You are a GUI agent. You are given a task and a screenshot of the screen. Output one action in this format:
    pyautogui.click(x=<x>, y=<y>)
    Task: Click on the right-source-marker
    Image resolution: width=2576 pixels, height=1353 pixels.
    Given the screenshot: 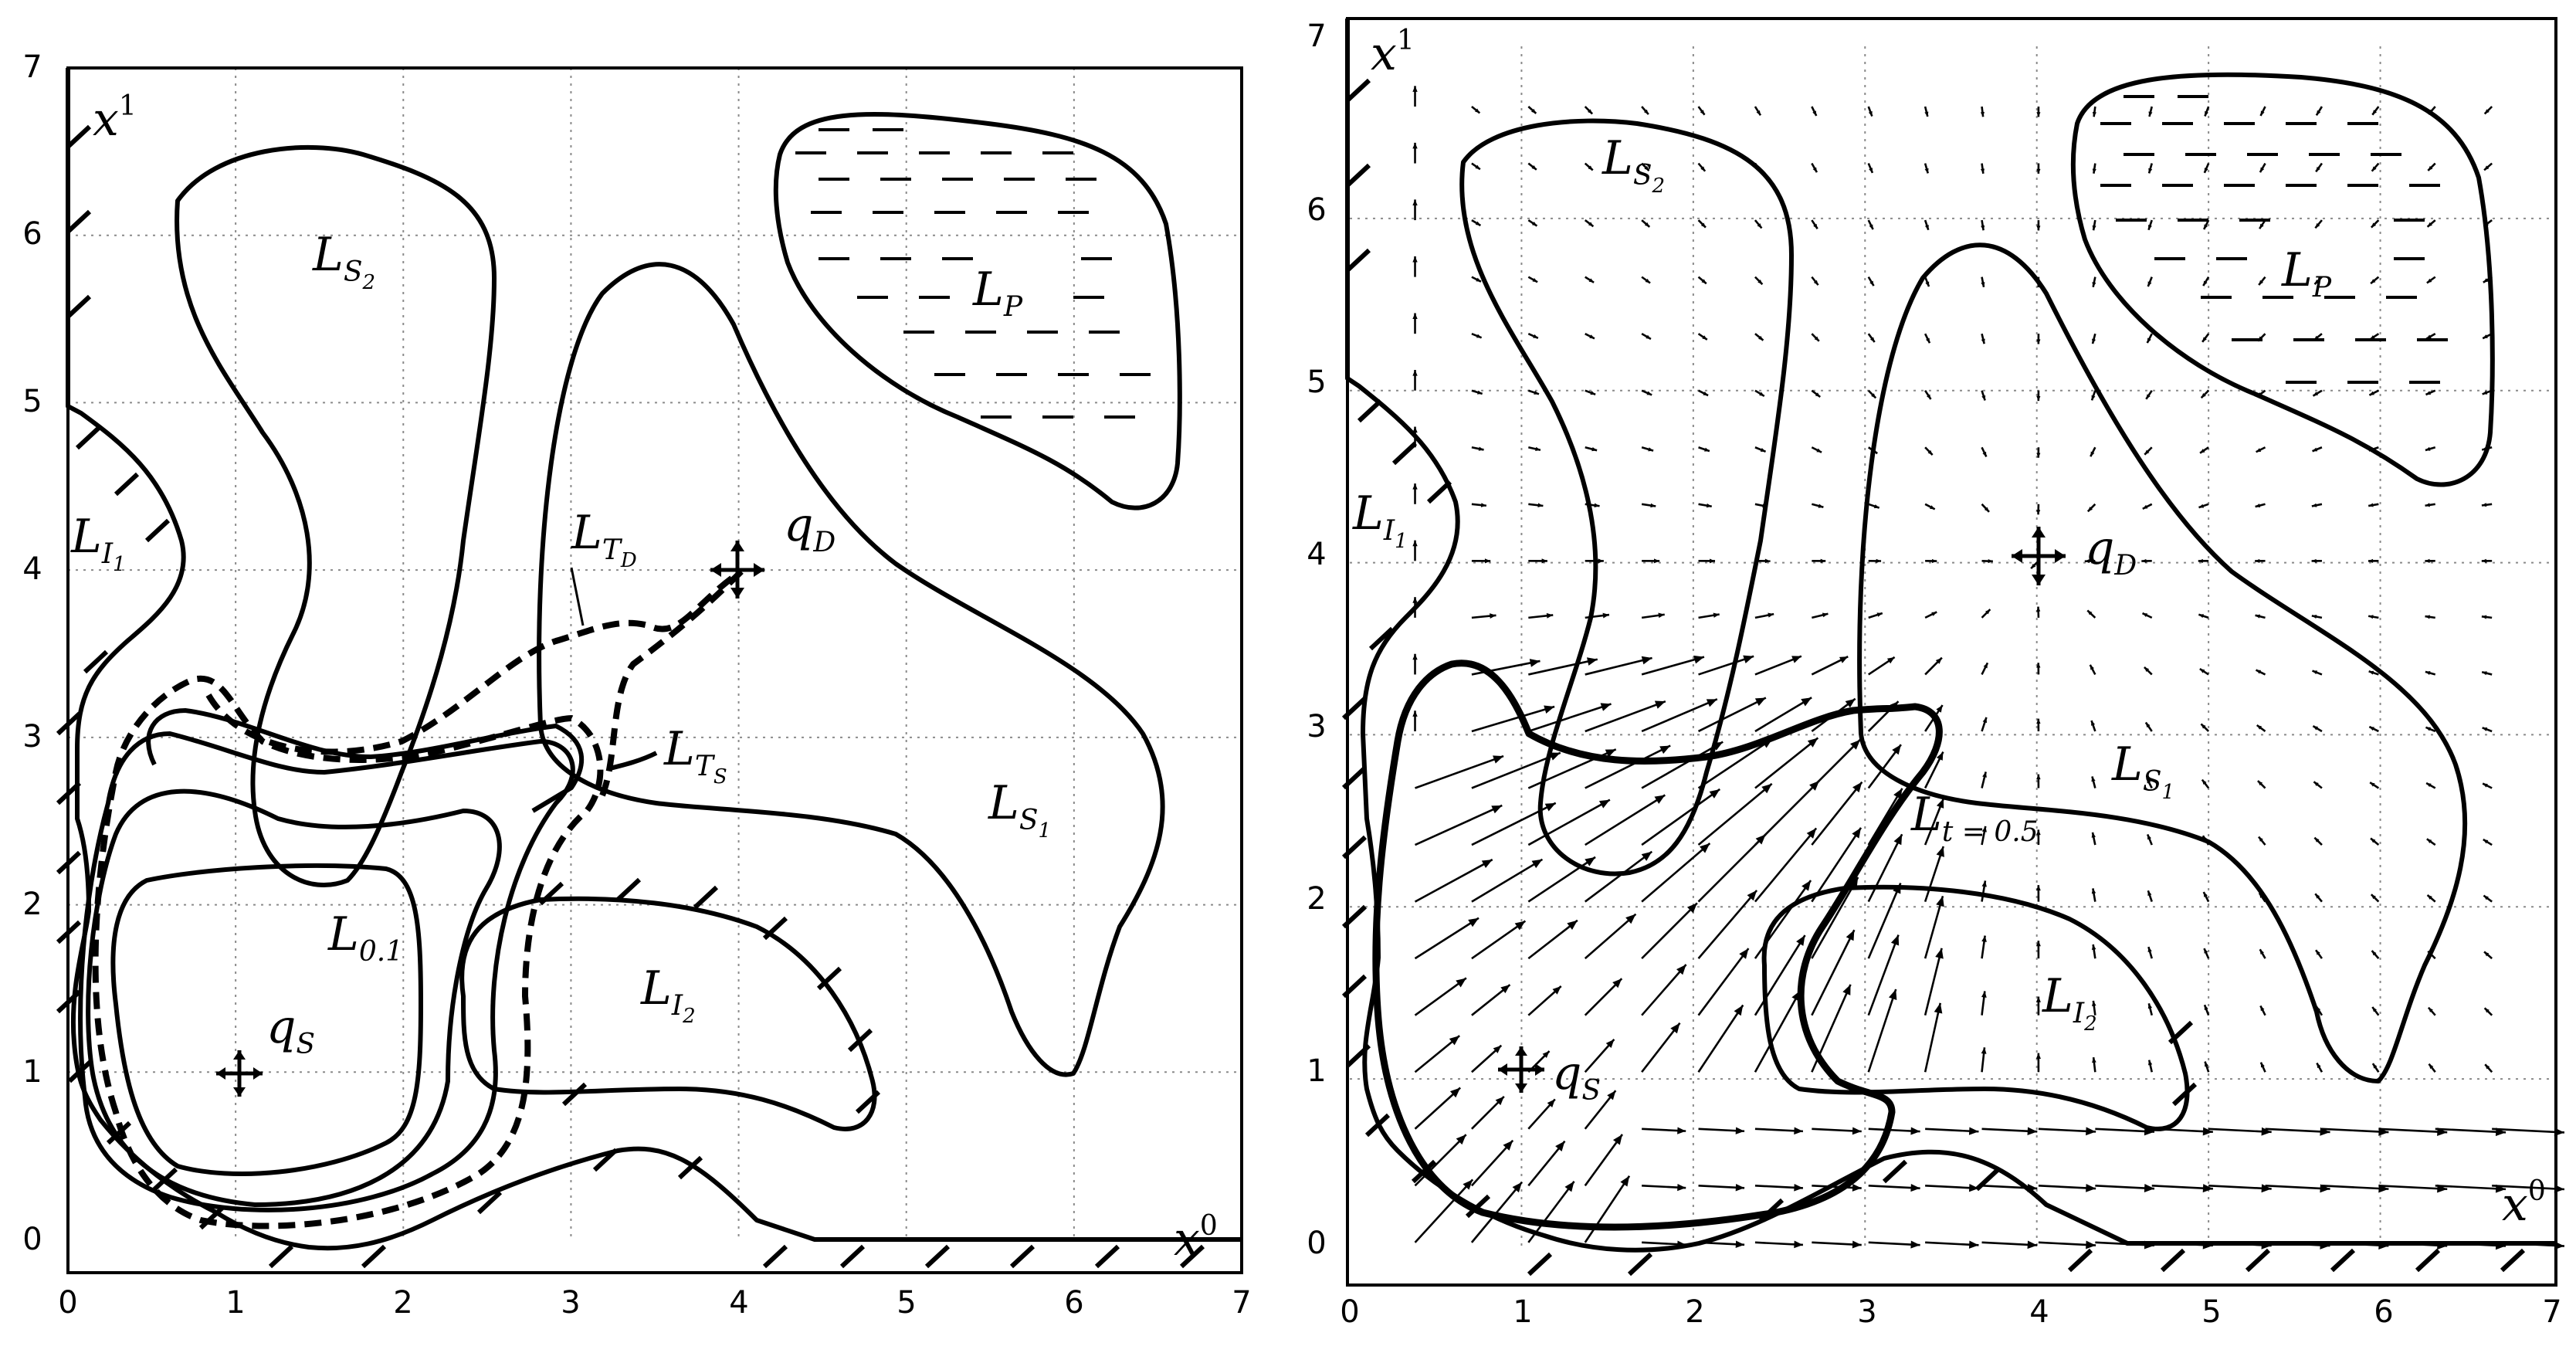 What is the action you would take?
    pyautogui.click(x=1521, y=1070)
    